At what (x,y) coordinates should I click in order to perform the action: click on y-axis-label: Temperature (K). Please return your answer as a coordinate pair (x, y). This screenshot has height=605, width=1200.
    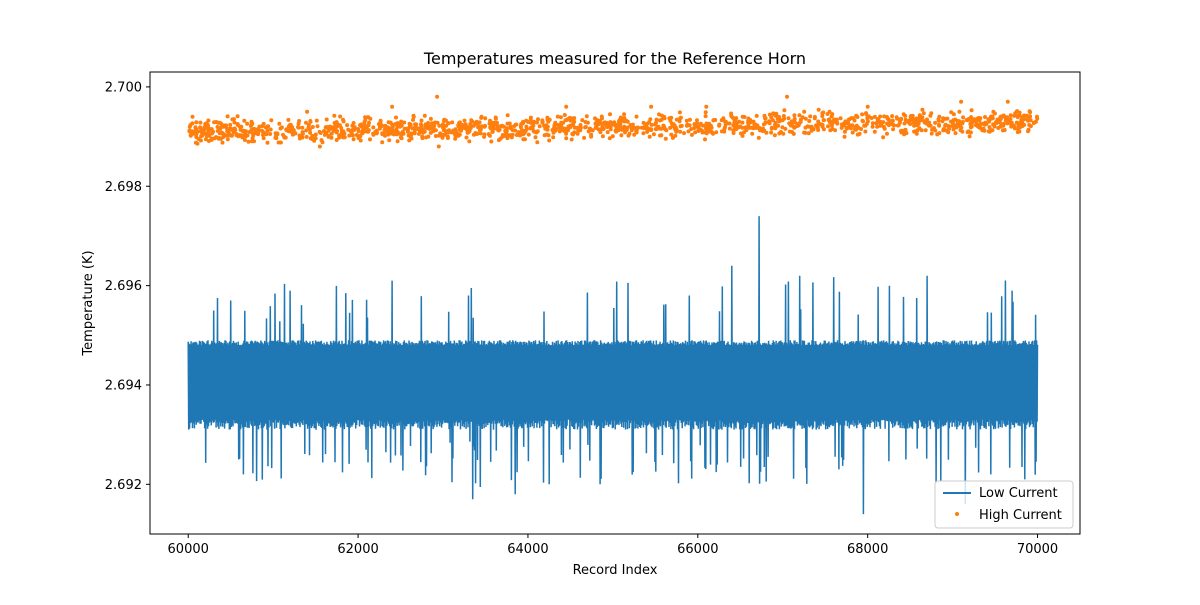
    Looking at the image, I should click on (88, 303).